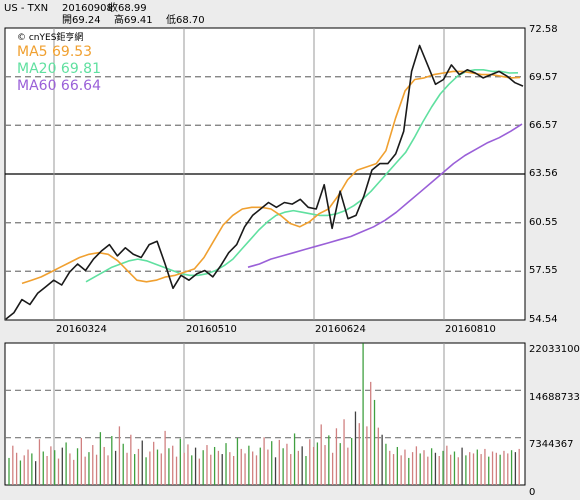 This screenshot has width=580, height=500. I want to click on y-tick-label: 60.55, so click(543, 222).